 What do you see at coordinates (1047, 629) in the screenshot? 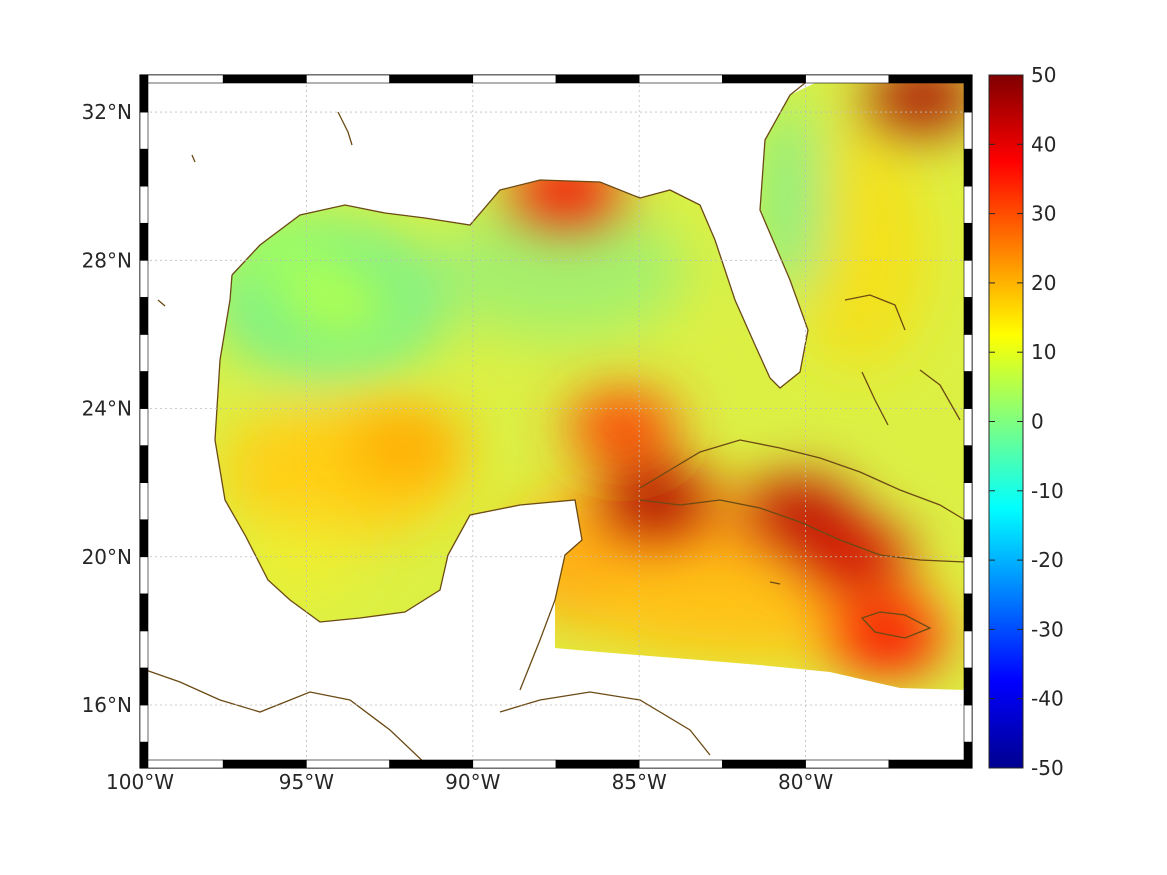
I see `colorbar-tick-label-8: -30` at bounding box center [1047, 629].